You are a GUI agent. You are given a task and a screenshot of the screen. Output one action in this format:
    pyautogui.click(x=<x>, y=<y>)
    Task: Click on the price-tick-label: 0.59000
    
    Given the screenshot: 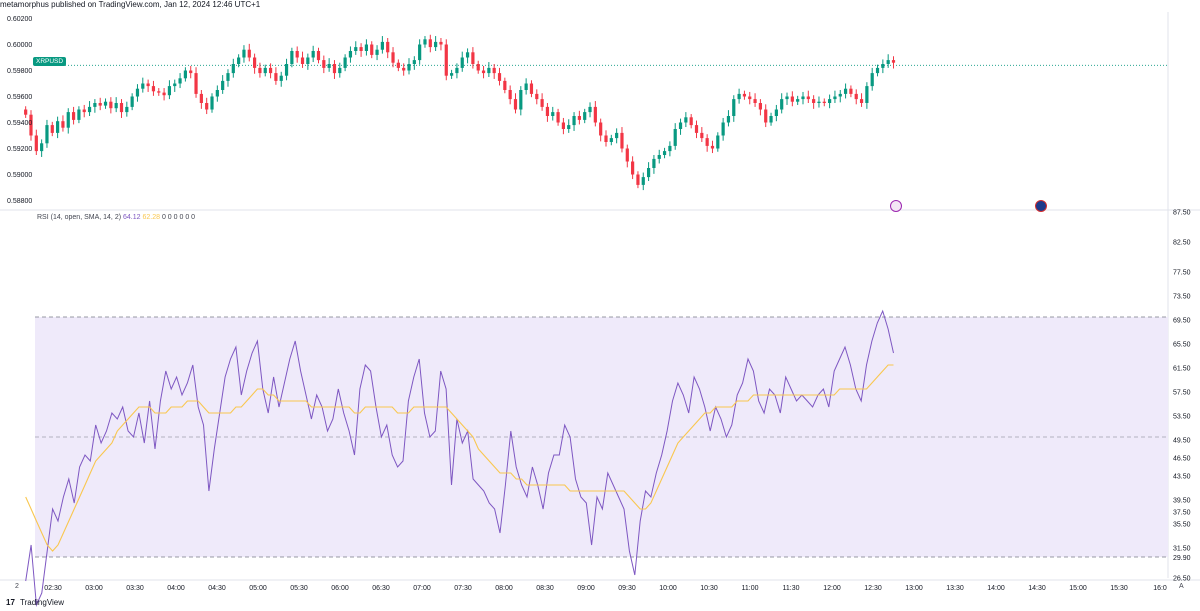 What is the action you would take?
    pyautogui.click(x=19, y=175)
    